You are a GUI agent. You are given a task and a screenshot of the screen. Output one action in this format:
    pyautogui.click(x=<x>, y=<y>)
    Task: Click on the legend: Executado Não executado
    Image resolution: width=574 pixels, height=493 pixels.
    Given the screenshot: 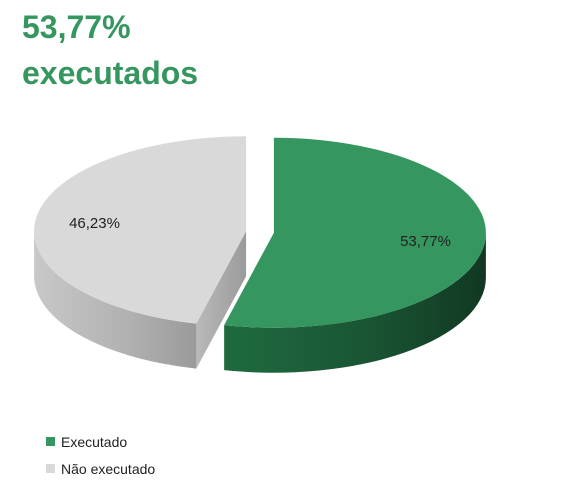 What is the action you would take?
    pyautogui.click(x=100, y=455)
    